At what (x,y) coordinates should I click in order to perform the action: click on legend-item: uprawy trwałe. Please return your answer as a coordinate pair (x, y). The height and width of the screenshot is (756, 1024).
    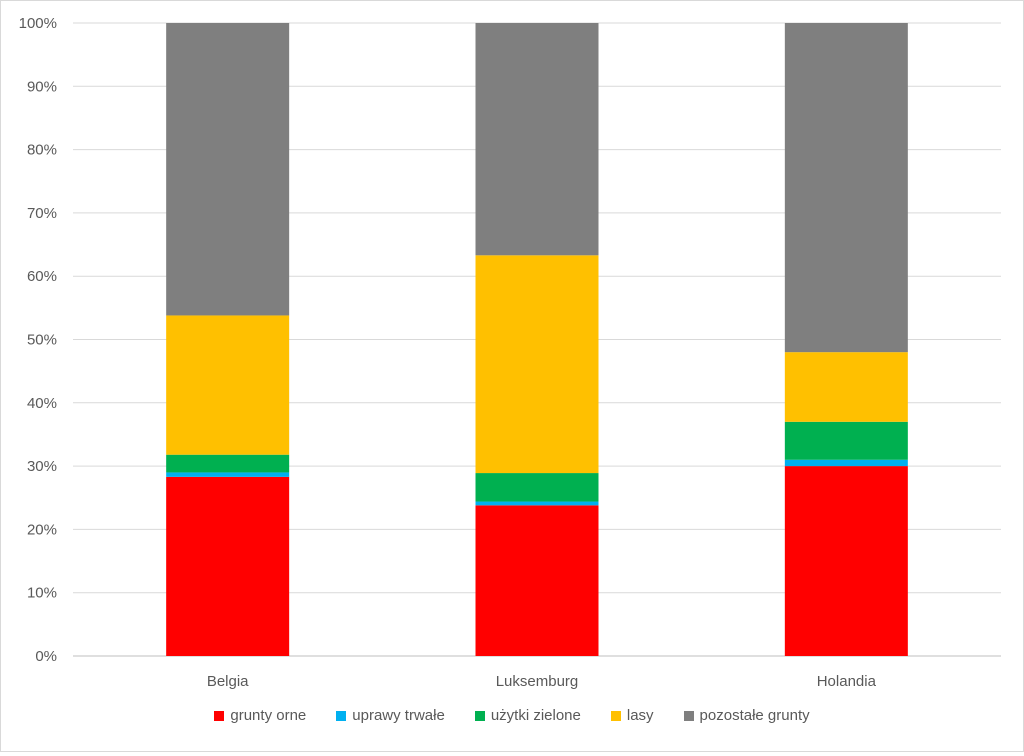
    Looking at the image, I should click on (390, 715).